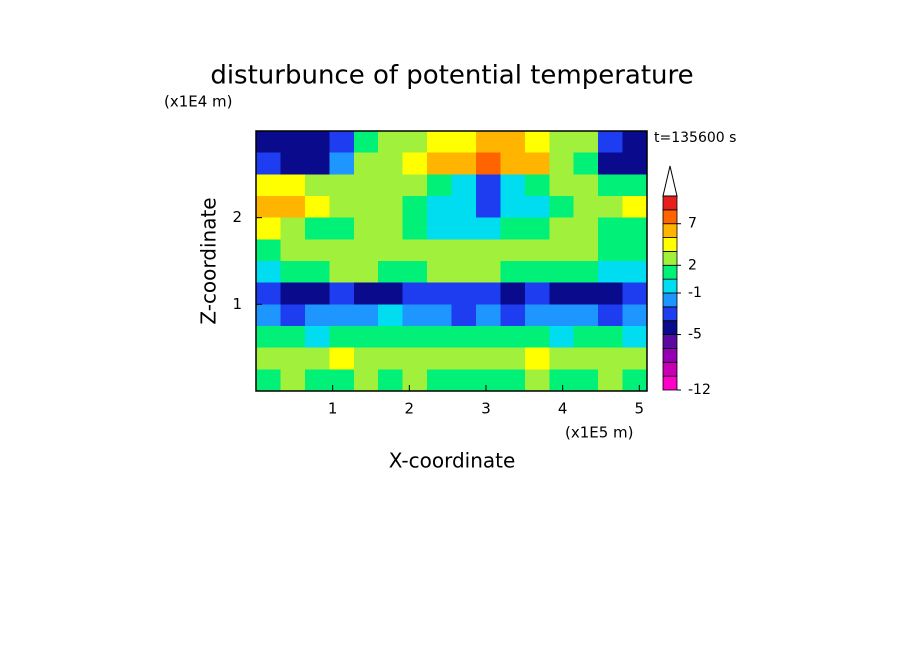 The image size is (904, 654). I want to click on x-tick-label: 1, so click(333, 409).